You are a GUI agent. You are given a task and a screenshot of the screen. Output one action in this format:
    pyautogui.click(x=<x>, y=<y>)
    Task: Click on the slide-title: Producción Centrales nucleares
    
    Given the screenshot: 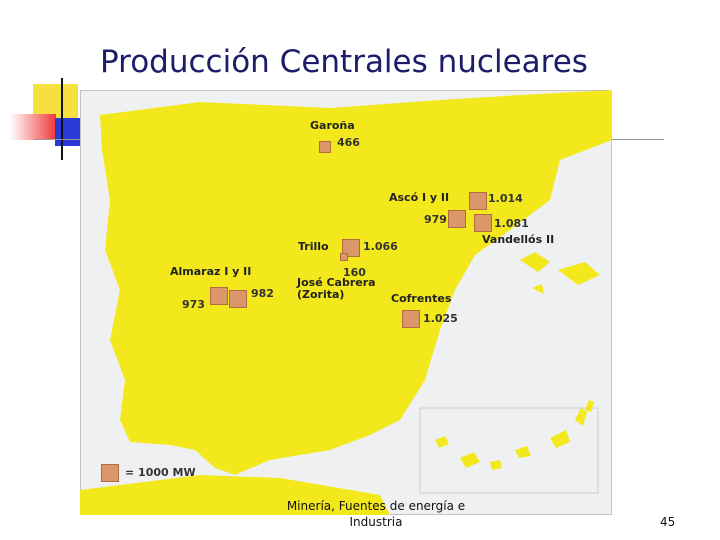 What is the action you would take?
    pyautogui.click(x=344, y=62)
    